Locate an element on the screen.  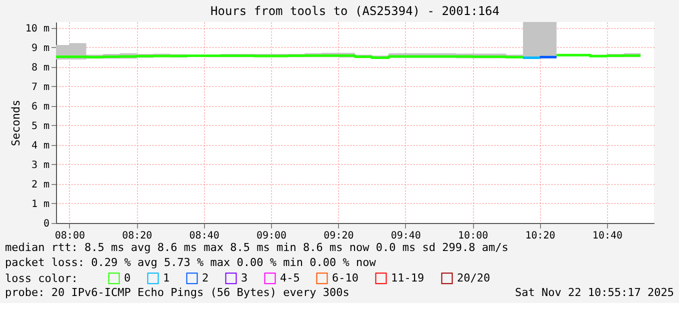
text: probe: 20 IPv6-ICMP Echo Pings (56 Bytes) every 300s is located at coordinates (177, 292).